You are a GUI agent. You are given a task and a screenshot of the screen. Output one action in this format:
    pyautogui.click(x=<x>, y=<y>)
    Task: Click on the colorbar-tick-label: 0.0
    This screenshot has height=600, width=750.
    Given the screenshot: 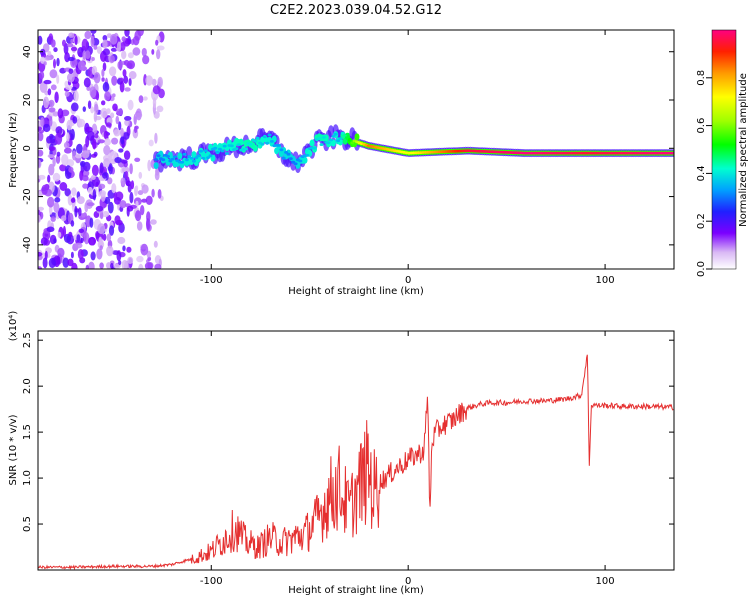 What is the action you would take?
    pyautogui.click(x=701, y=269)
    